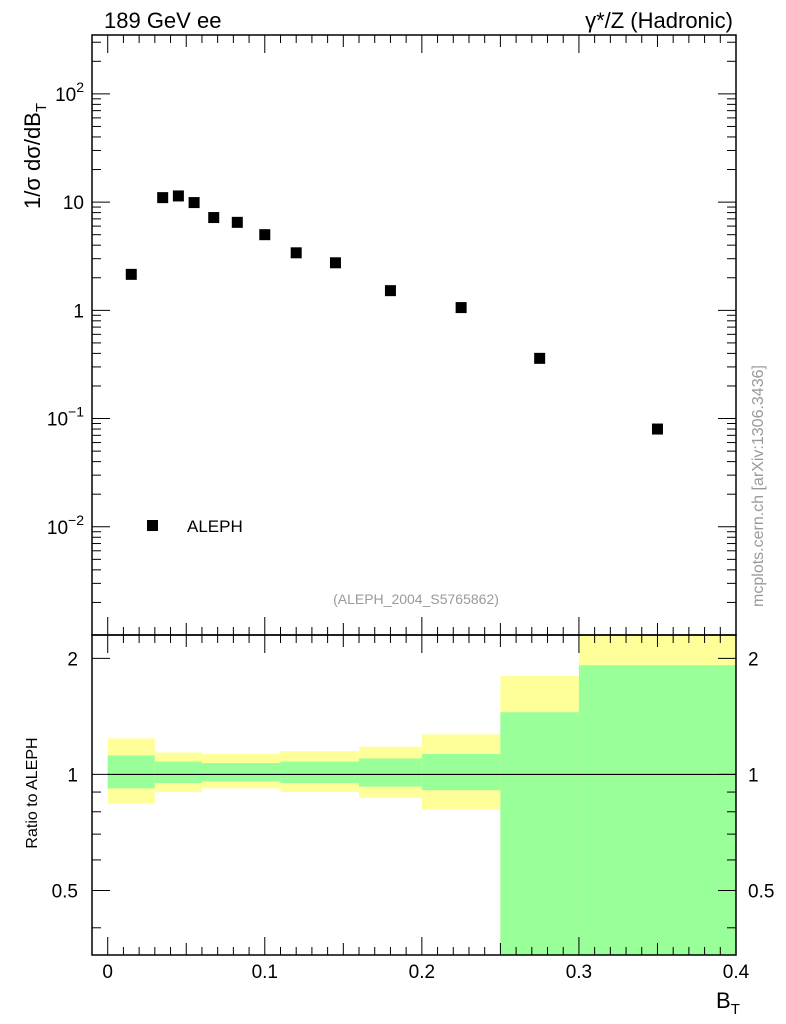 This screenshot has height=1024, width=786. Describe the element at coordinates (69, 92) in the screenshot. I see `main-y-tick-label: 10²` at that location.